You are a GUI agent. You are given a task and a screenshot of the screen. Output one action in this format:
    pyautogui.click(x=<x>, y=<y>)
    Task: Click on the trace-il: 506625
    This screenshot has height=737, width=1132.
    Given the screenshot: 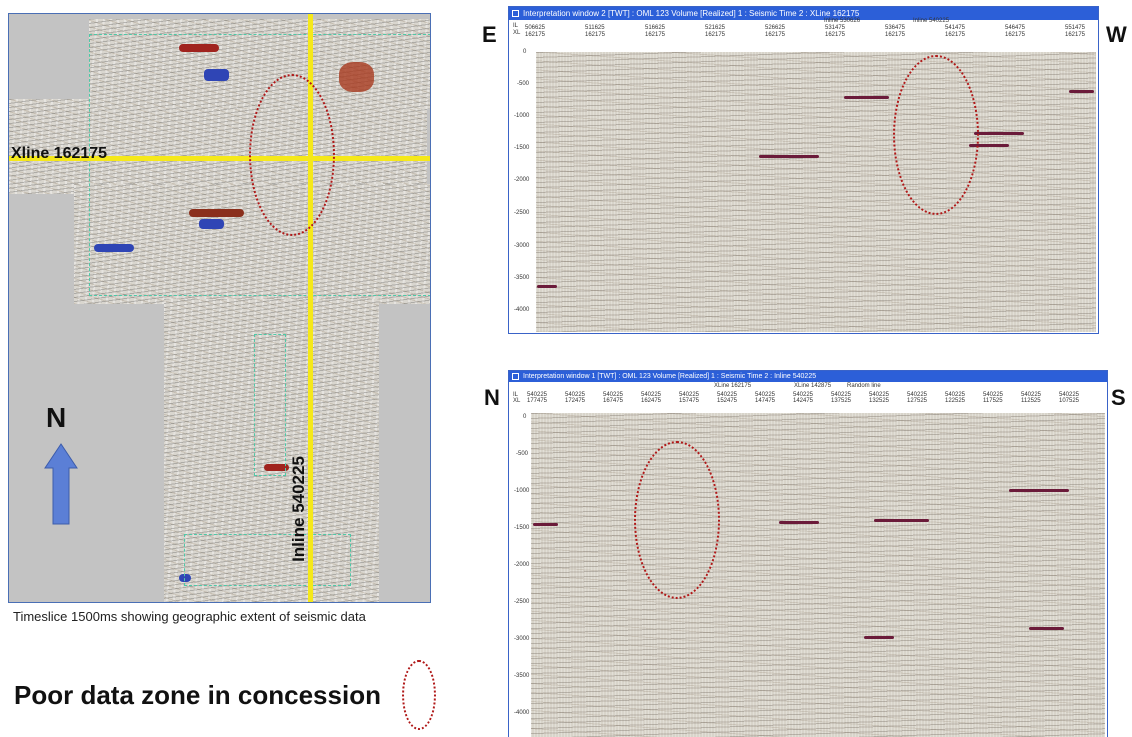 What is the action you would take?
    pyautogui.click(x=535, y=28)
    